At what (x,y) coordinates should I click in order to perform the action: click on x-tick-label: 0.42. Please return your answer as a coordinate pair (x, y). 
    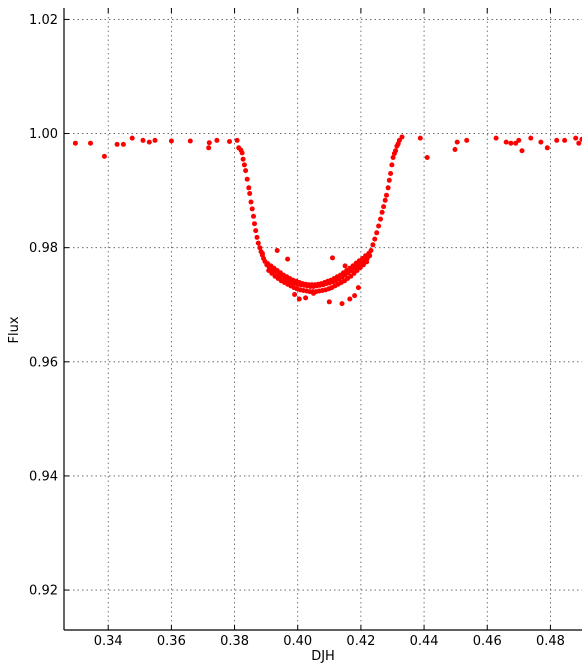
    Looking at the image, I should click on (360, 641).